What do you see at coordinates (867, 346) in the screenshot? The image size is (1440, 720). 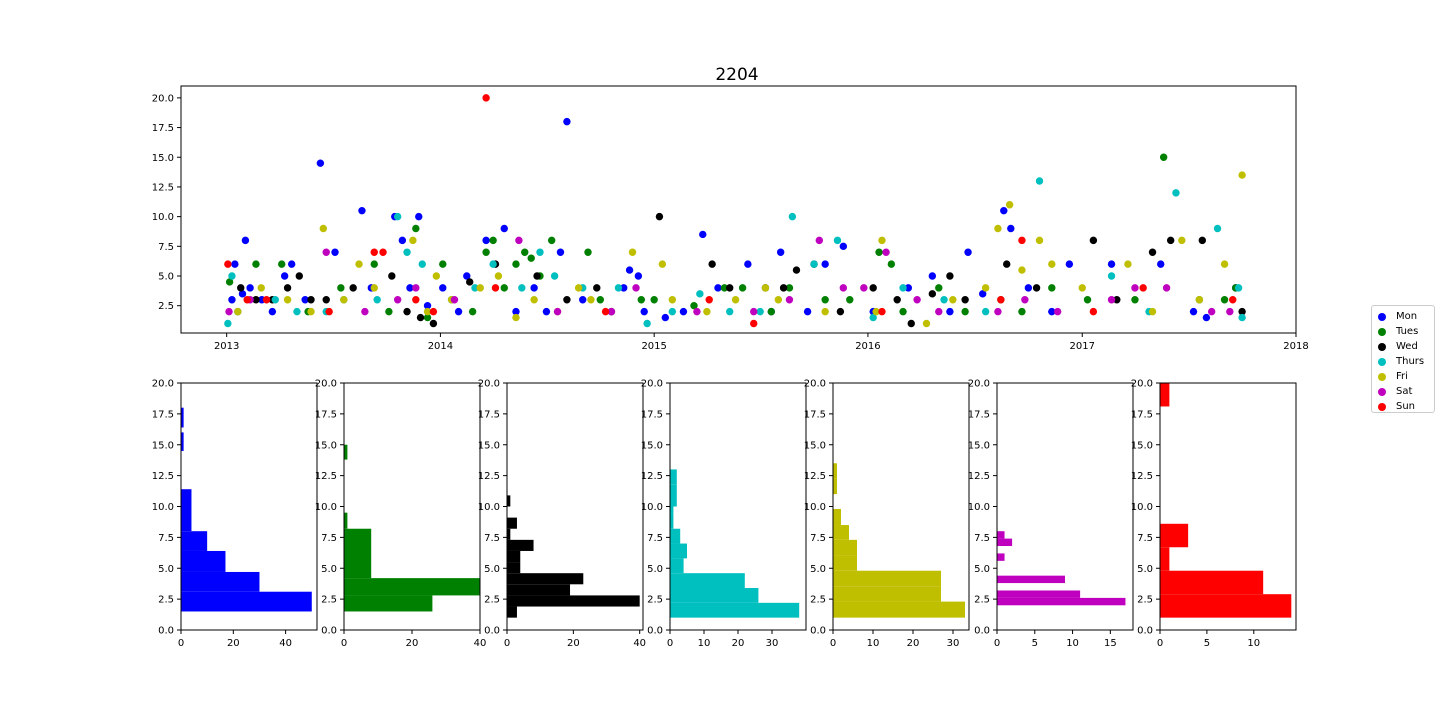 I see `x-tick-label: 2016` at bounding box center [867, 346].